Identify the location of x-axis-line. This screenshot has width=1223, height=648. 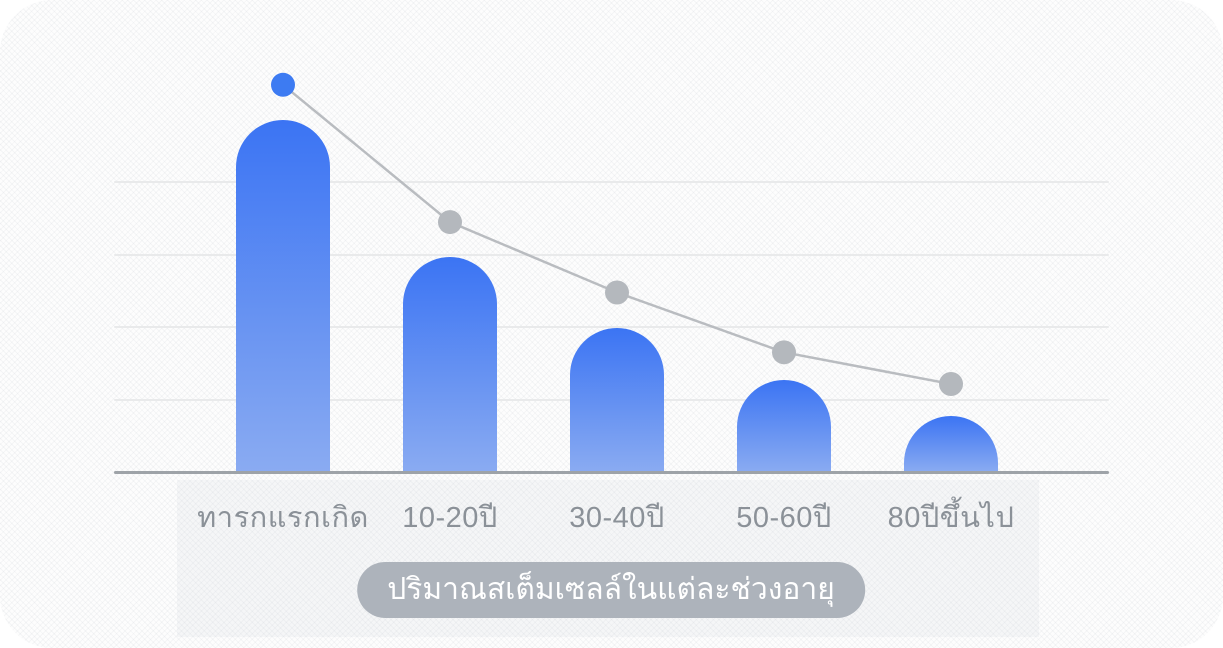
(611, 472).